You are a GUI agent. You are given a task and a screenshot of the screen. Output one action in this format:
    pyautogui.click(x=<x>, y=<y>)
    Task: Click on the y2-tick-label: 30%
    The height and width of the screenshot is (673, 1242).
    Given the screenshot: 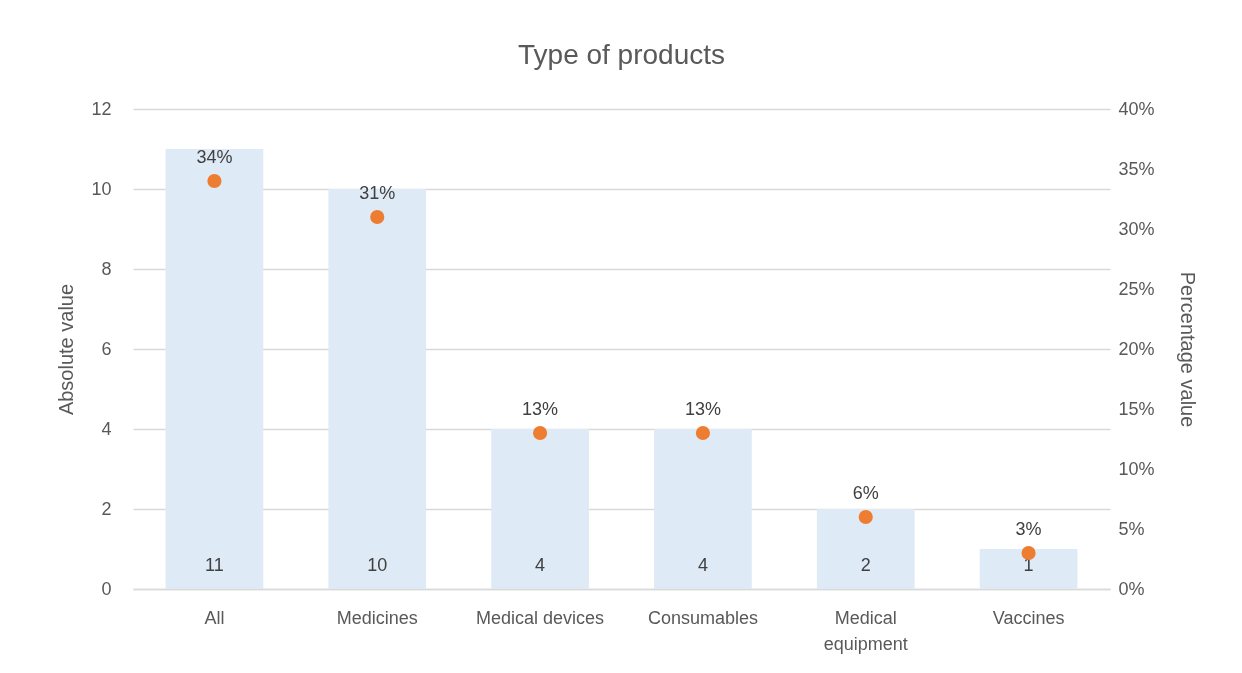 What is the action you would take?
    pyautogui.click(x=1136, y=228)
    